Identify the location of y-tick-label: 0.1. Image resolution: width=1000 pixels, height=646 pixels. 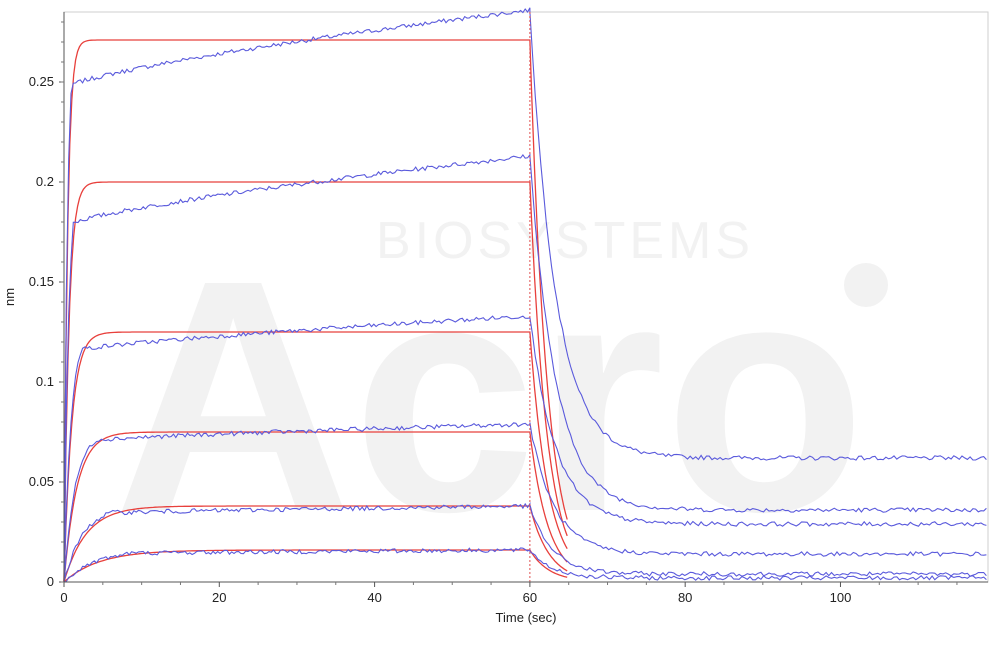
(45, 381).